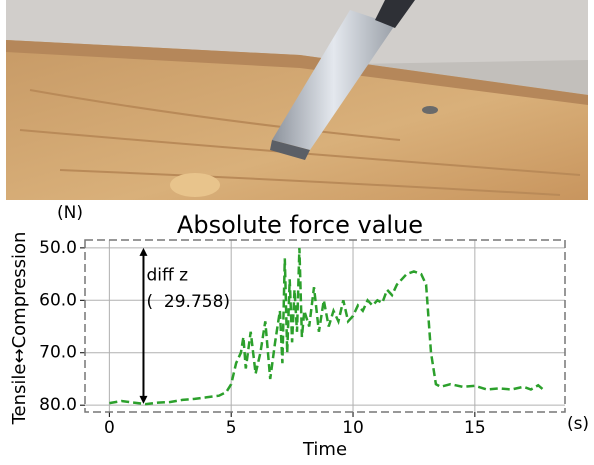 Image resolution: width=594 pixels, height=465 pixels. Describe the element at coordinates (109, 428) in the screenshot. I see `x-tick-label: 0` at that location.